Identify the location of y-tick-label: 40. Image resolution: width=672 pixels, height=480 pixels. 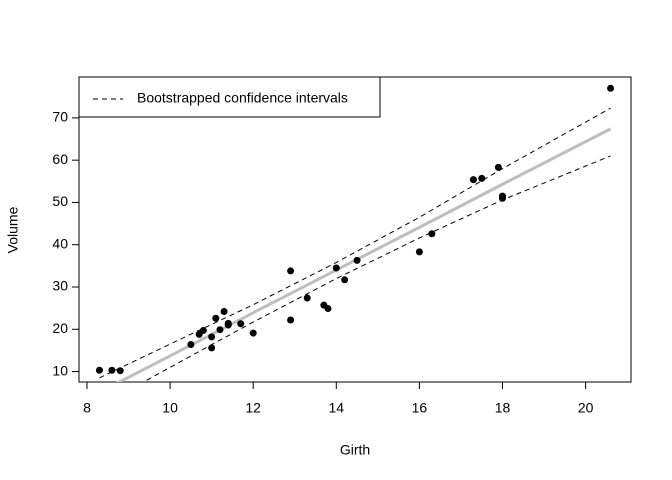
(60, 243).